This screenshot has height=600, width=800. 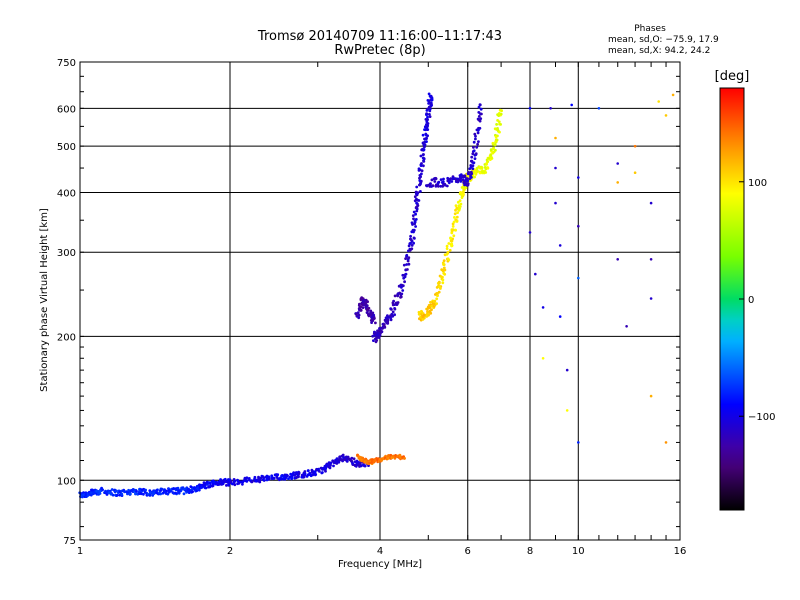 What do you see at coordinates (69, 541) in the screenshot?
I see `y-tick-label: 75` at bounding box center [69, 541].